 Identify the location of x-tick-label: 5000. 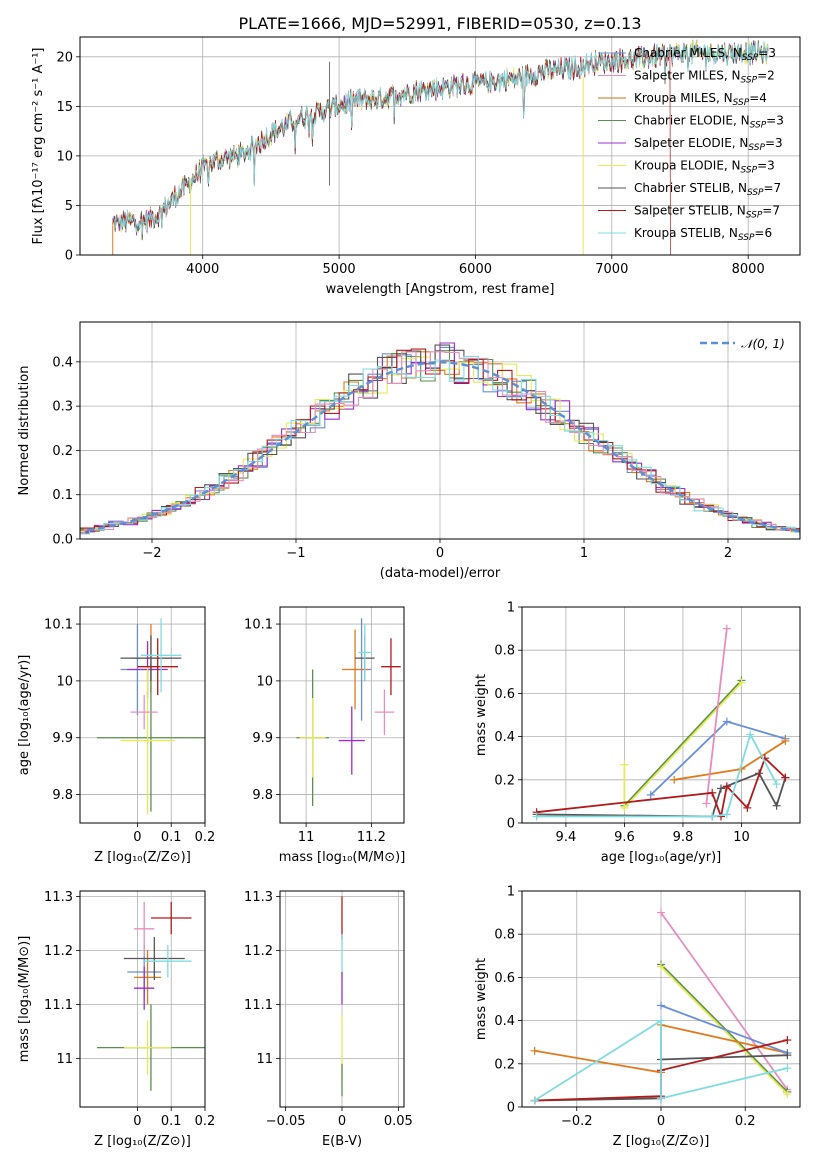
(339, 269).